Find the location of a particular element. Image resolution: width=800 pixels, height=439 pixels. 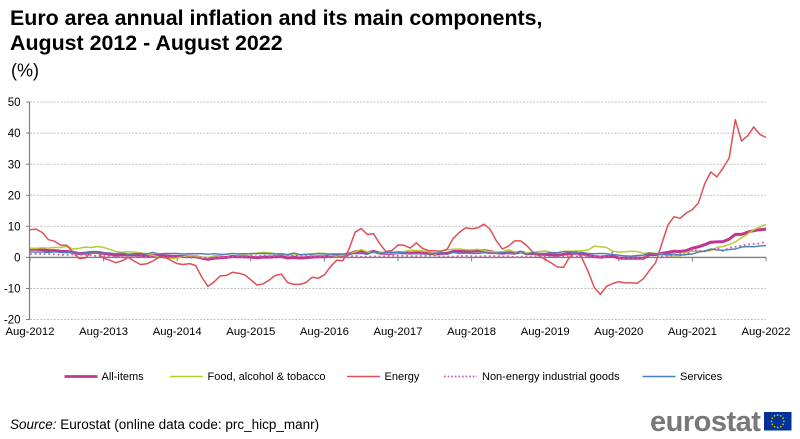

svg-text: Aug-2020 is located at coordinates (618, 332).